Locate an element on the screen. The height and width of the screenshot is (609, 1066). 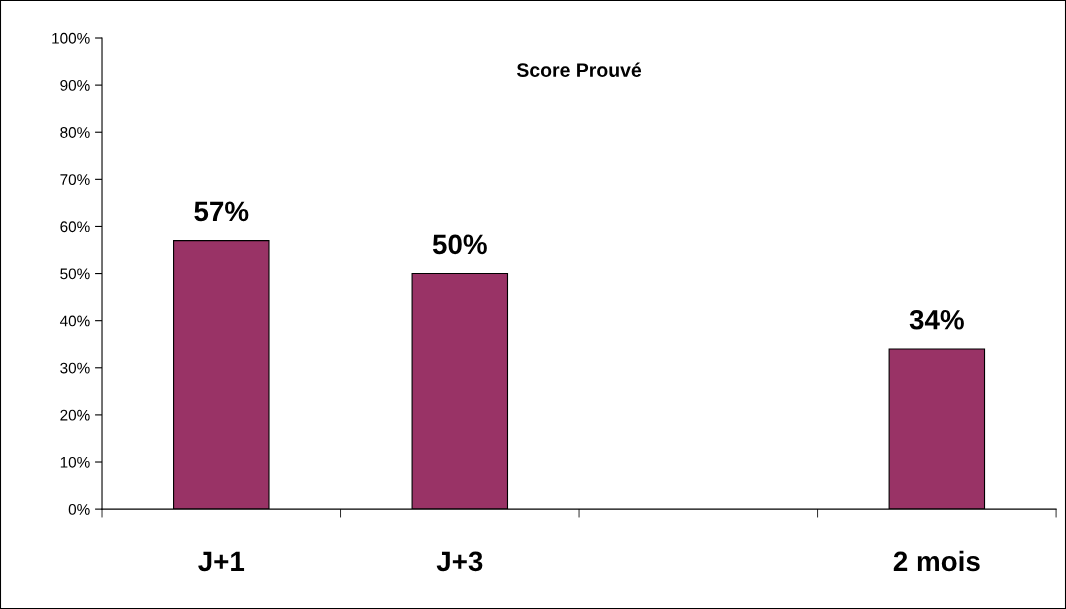
data-label: 34% is located at coordinates (936, 319).